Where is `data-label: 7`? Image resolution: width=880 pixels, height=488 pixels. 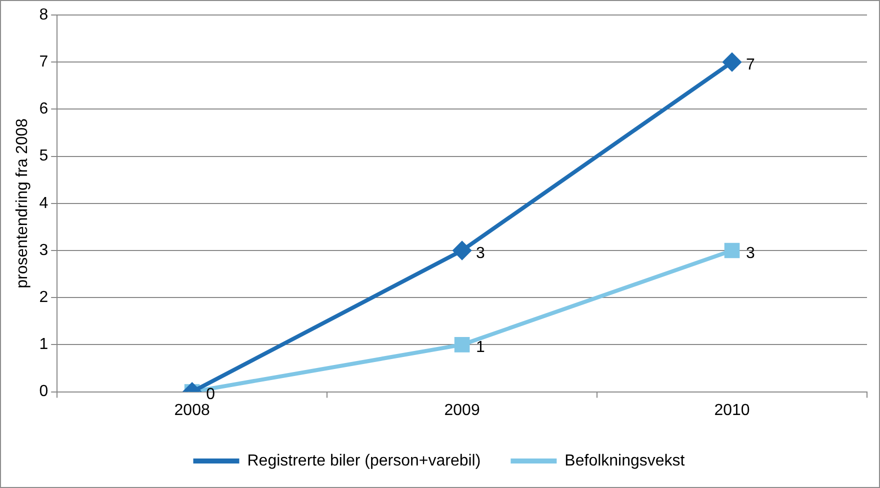 data-label: 7 is located at coordinates (751, 65).